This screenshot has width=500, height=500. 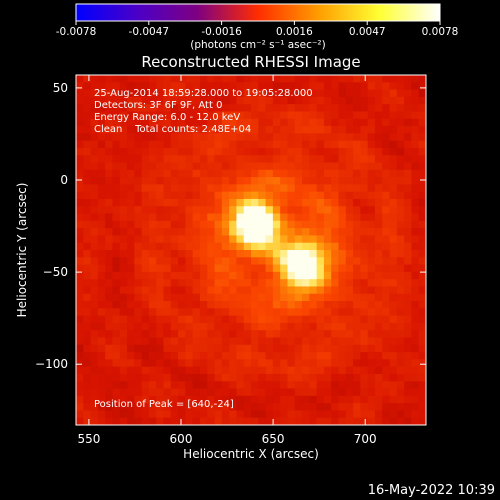 I want to click on colorbar-tick-label: 0.0016, so click(x=294, y=32).